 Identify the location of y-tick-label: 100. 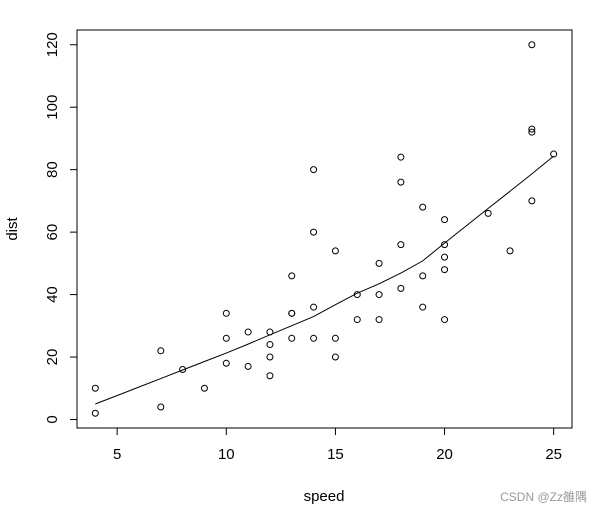
(52, 107).